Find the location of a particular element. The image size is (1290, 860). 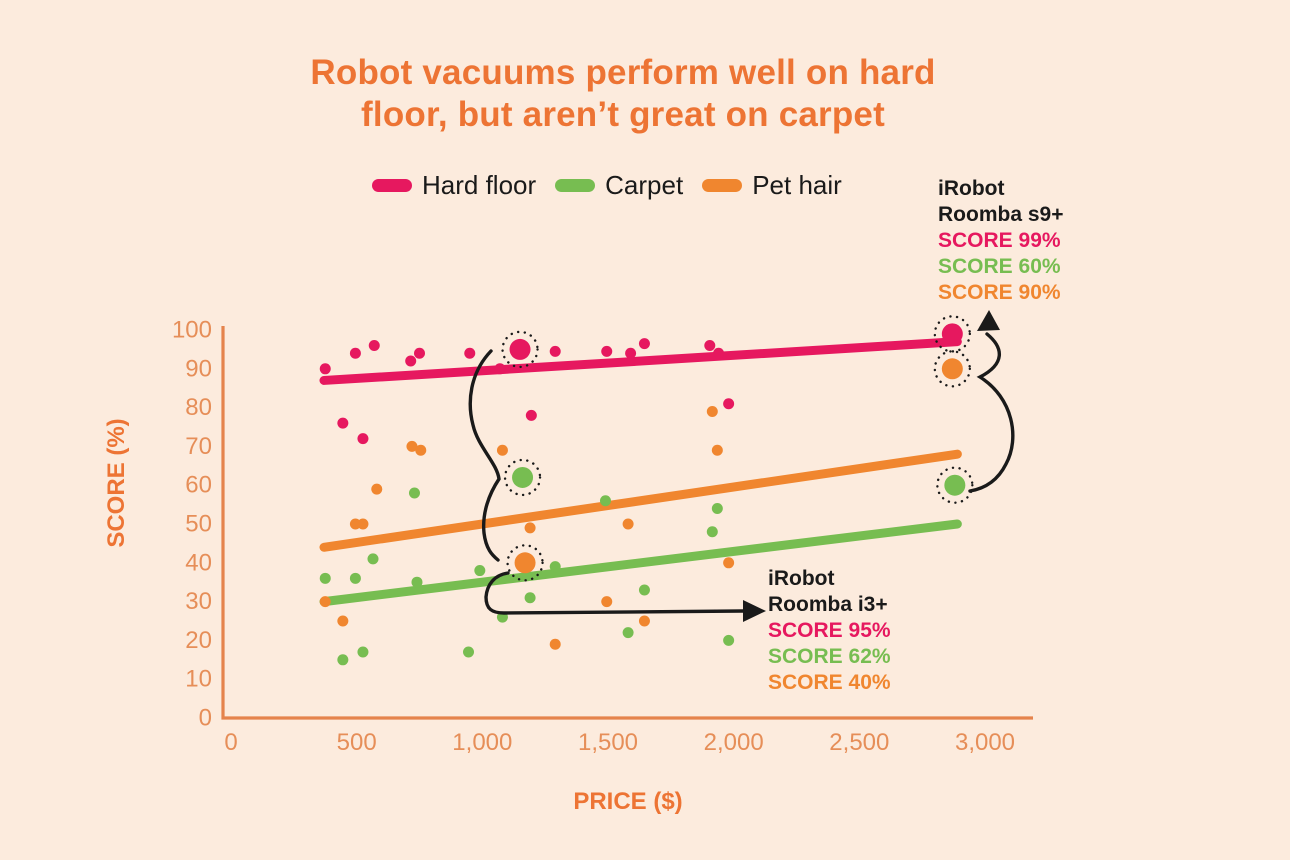

y-tick-label: 60 is located at coordinates (198, 485).